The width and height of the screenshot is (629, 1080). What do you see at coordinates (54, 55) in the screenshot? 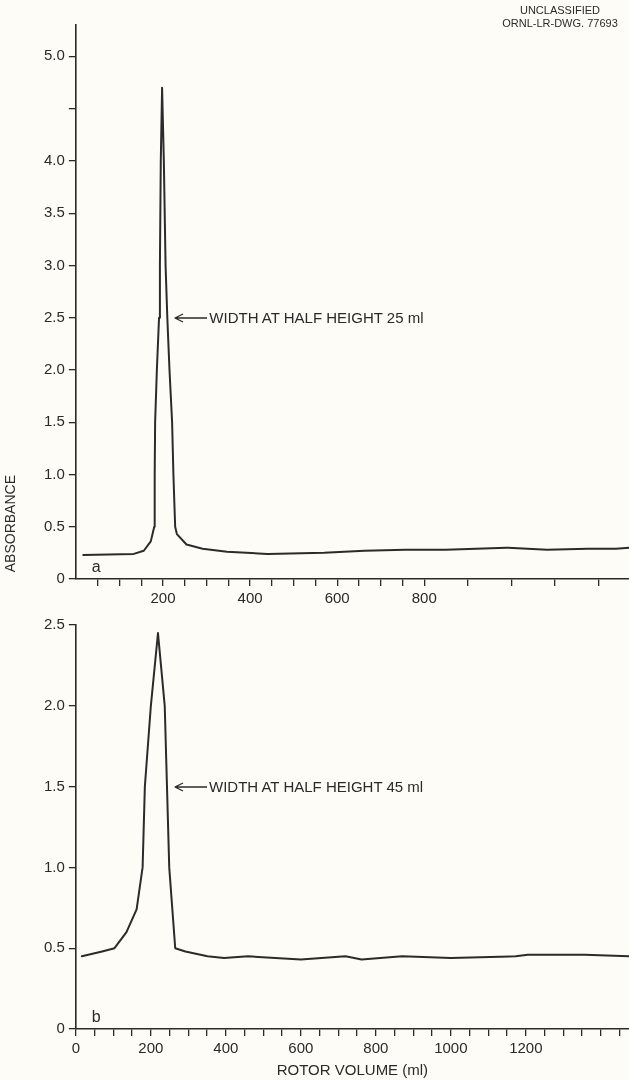
I see `y-tick-label: 5.0` at bounding box center [54, 55].